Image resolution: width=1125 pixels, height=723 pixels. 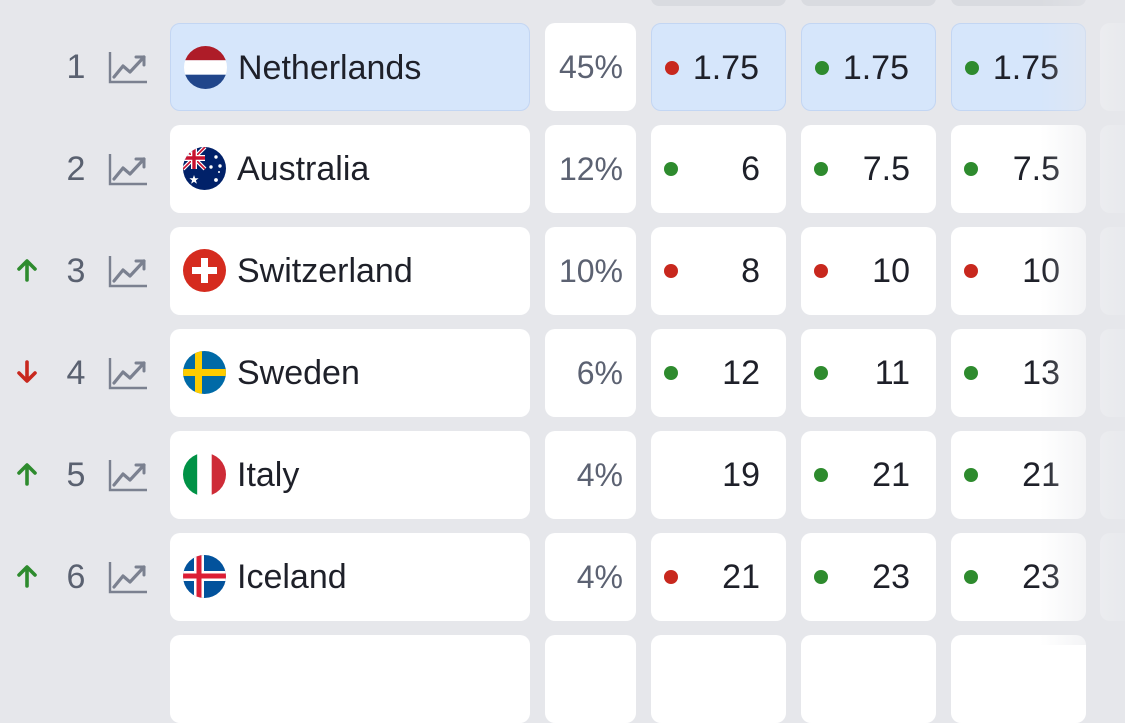 I want to click on table-row-partial, so click(x=562, y=679).